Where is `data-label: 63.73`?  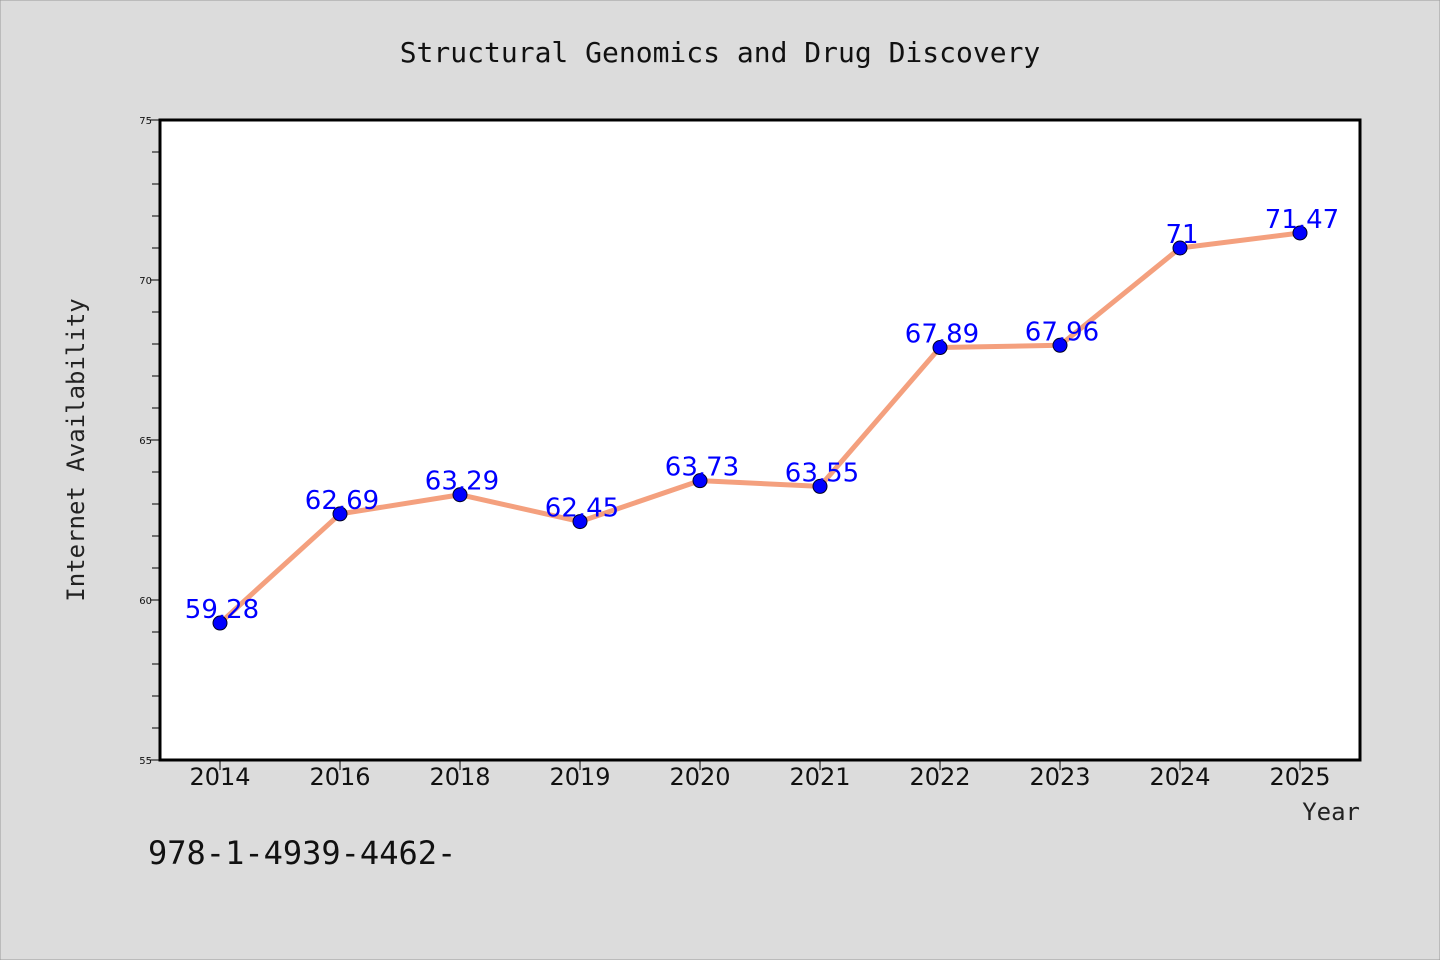 data-label: 63.73 is located at coordinates (702, 468).